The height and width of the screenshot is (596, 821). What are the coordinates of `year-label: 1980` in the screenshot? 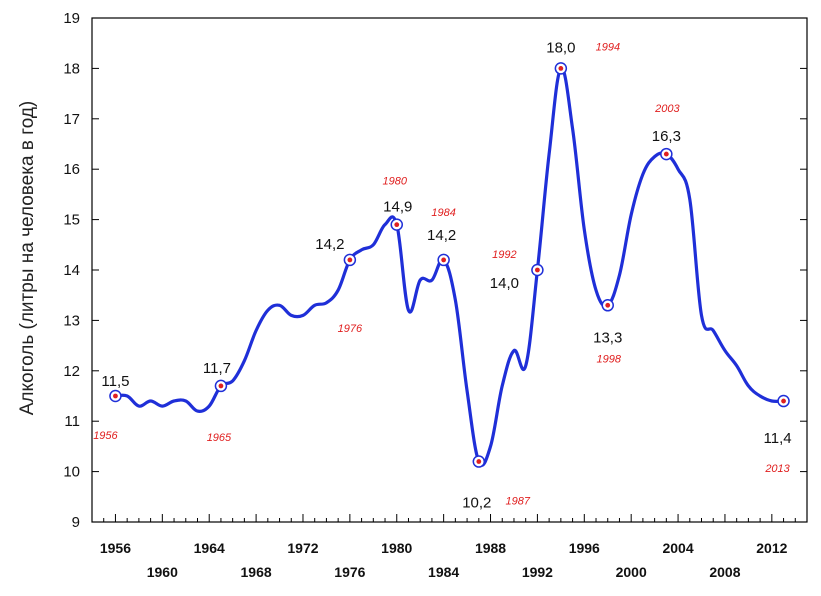 It's located at (395, 182).